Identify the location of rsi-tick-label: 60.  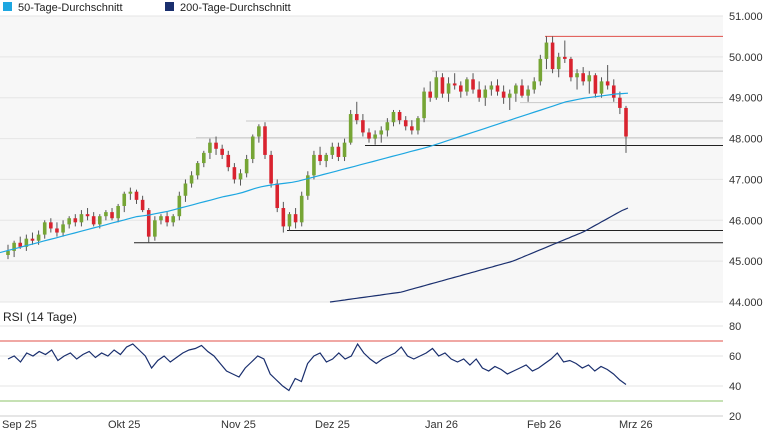
(735, 357).